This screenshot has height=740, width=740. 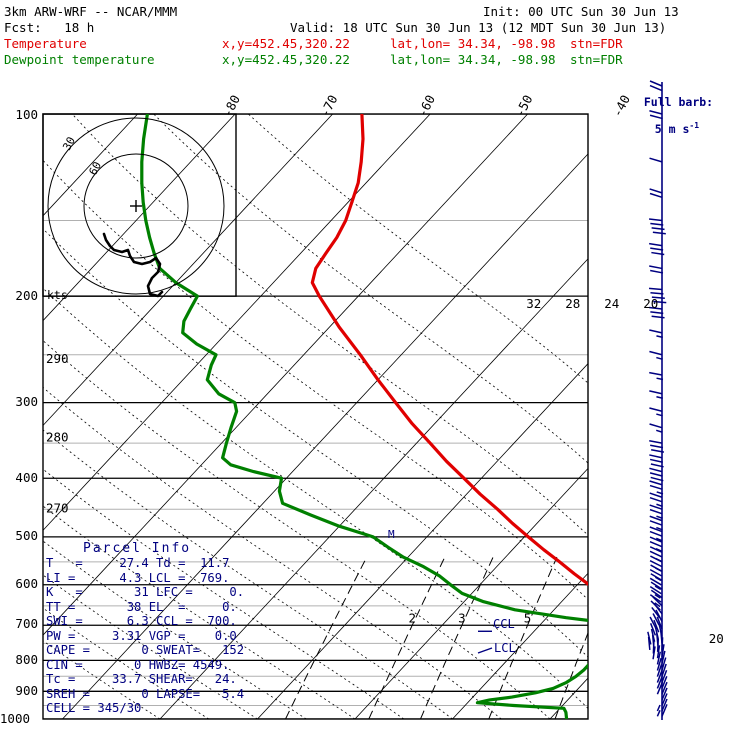 I want to click on hodograph-trace, so click(x=133, y=265).